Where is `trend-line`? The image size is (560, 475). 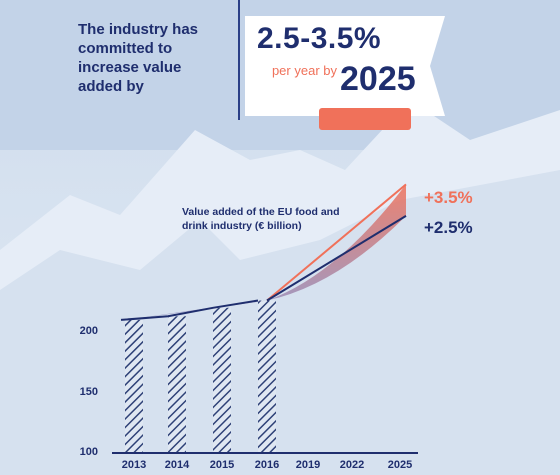
trend-line is located at coordinates (189, 310).